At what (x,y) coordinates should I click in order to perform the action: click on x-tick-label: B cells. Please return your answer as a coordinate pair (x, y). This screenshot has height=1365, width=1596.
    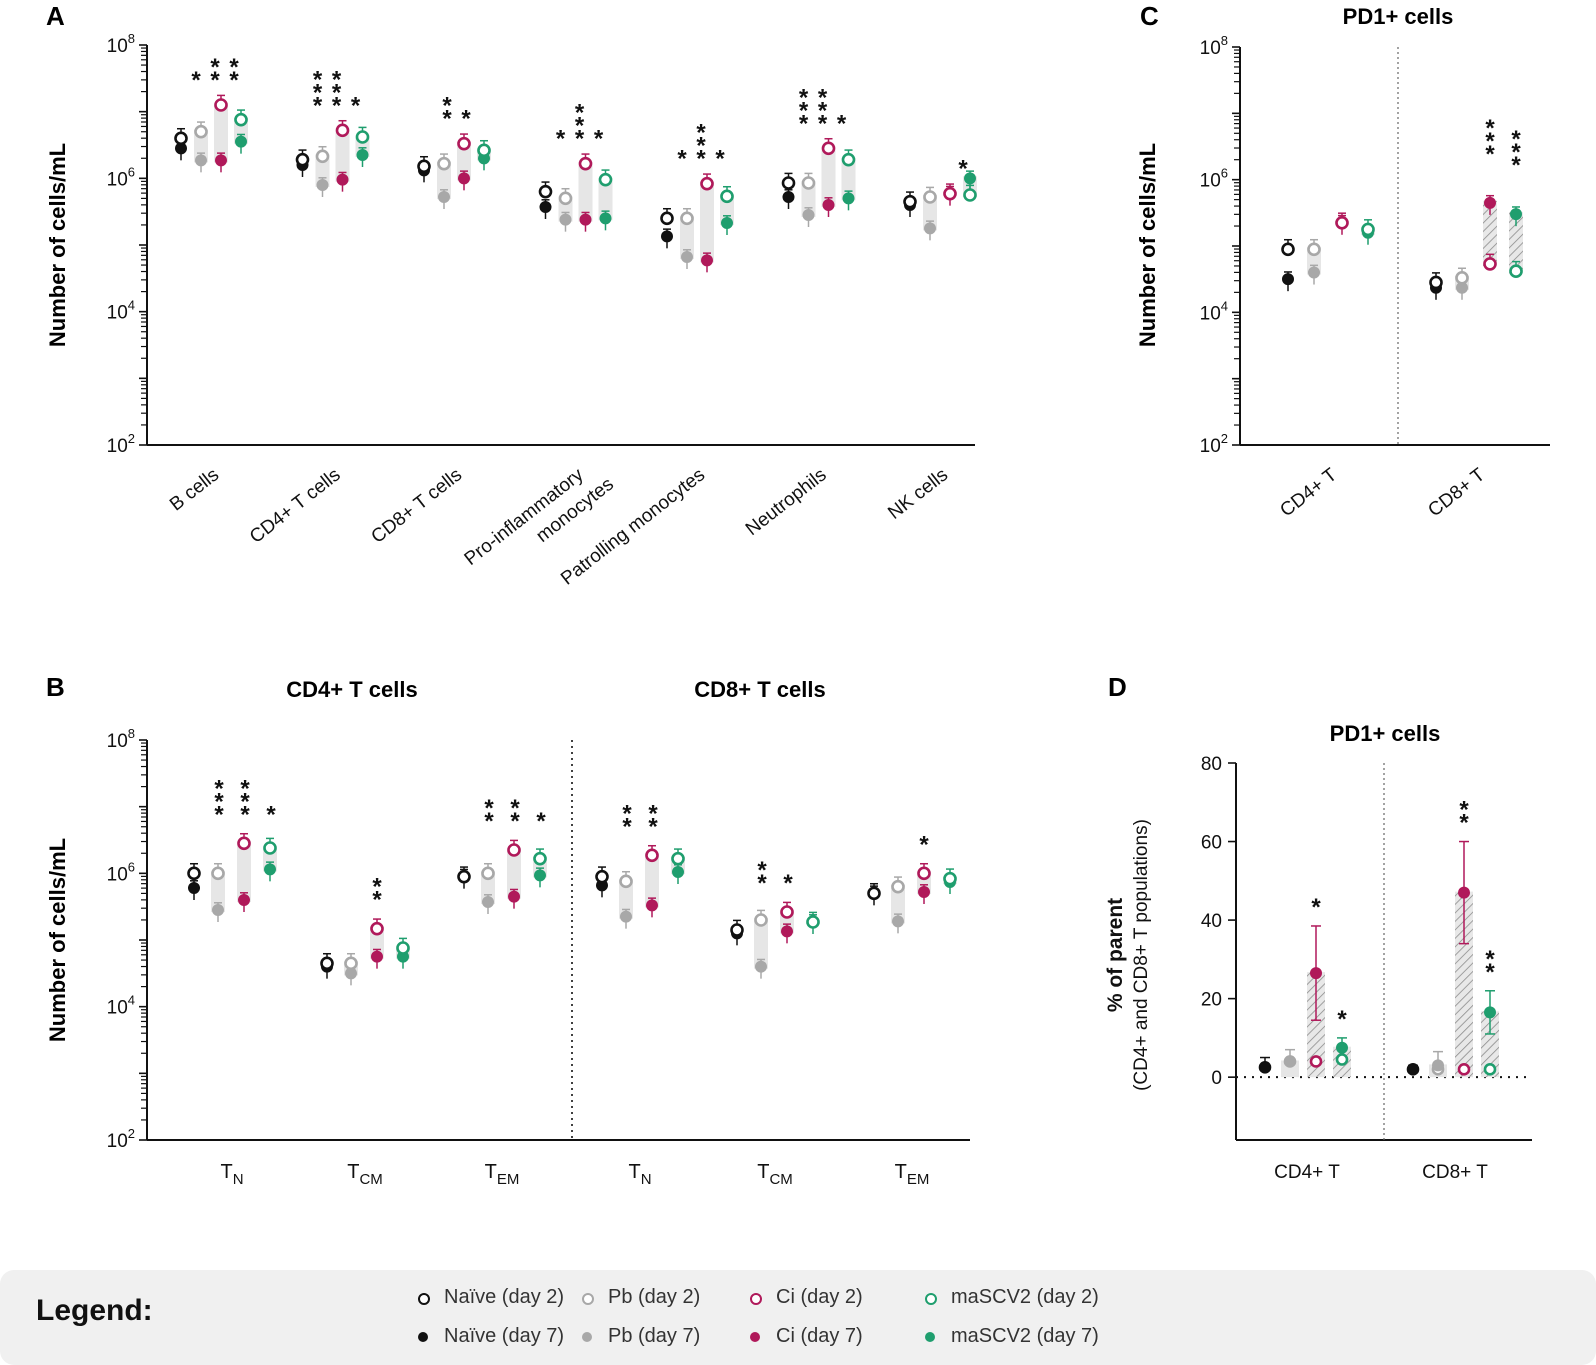
    Looking at the image, I should click on (194, 489).